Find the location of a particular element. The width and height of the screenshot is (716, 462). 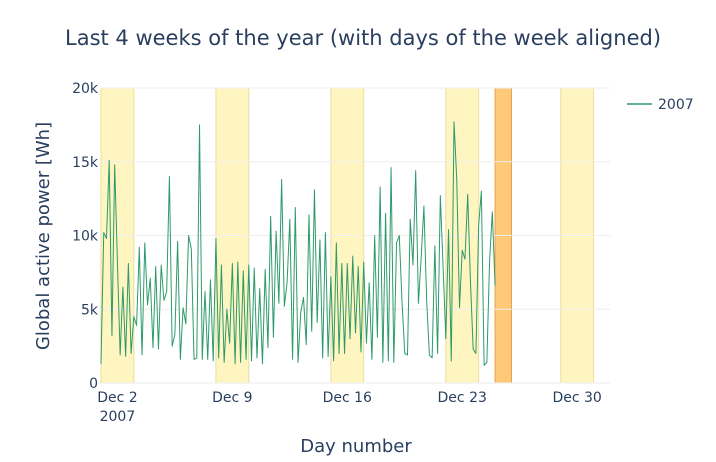

y-tick-label: 20k is located at coordinates (85, 89).